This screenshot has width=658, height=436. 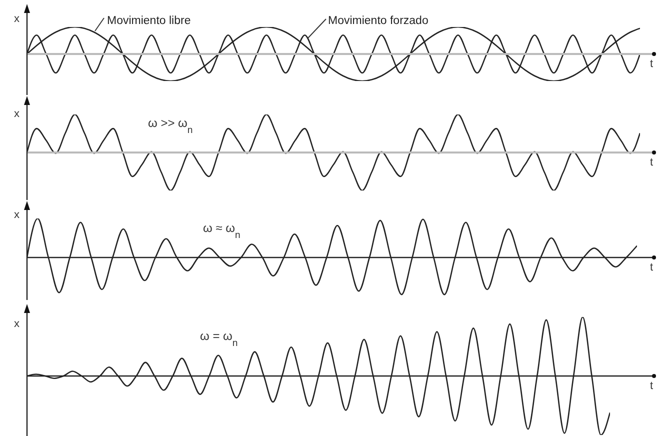 I want to click on annotation: ω >> ω$_{n}$, so click(x=170, y=126).